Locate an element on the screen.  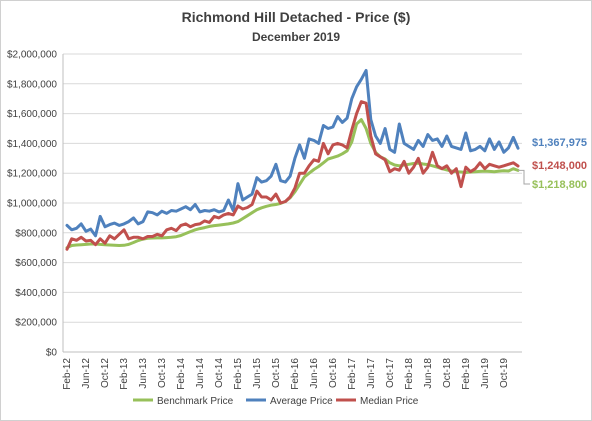
y-tick-label: $400,000 is located at coordinates (36, 293).